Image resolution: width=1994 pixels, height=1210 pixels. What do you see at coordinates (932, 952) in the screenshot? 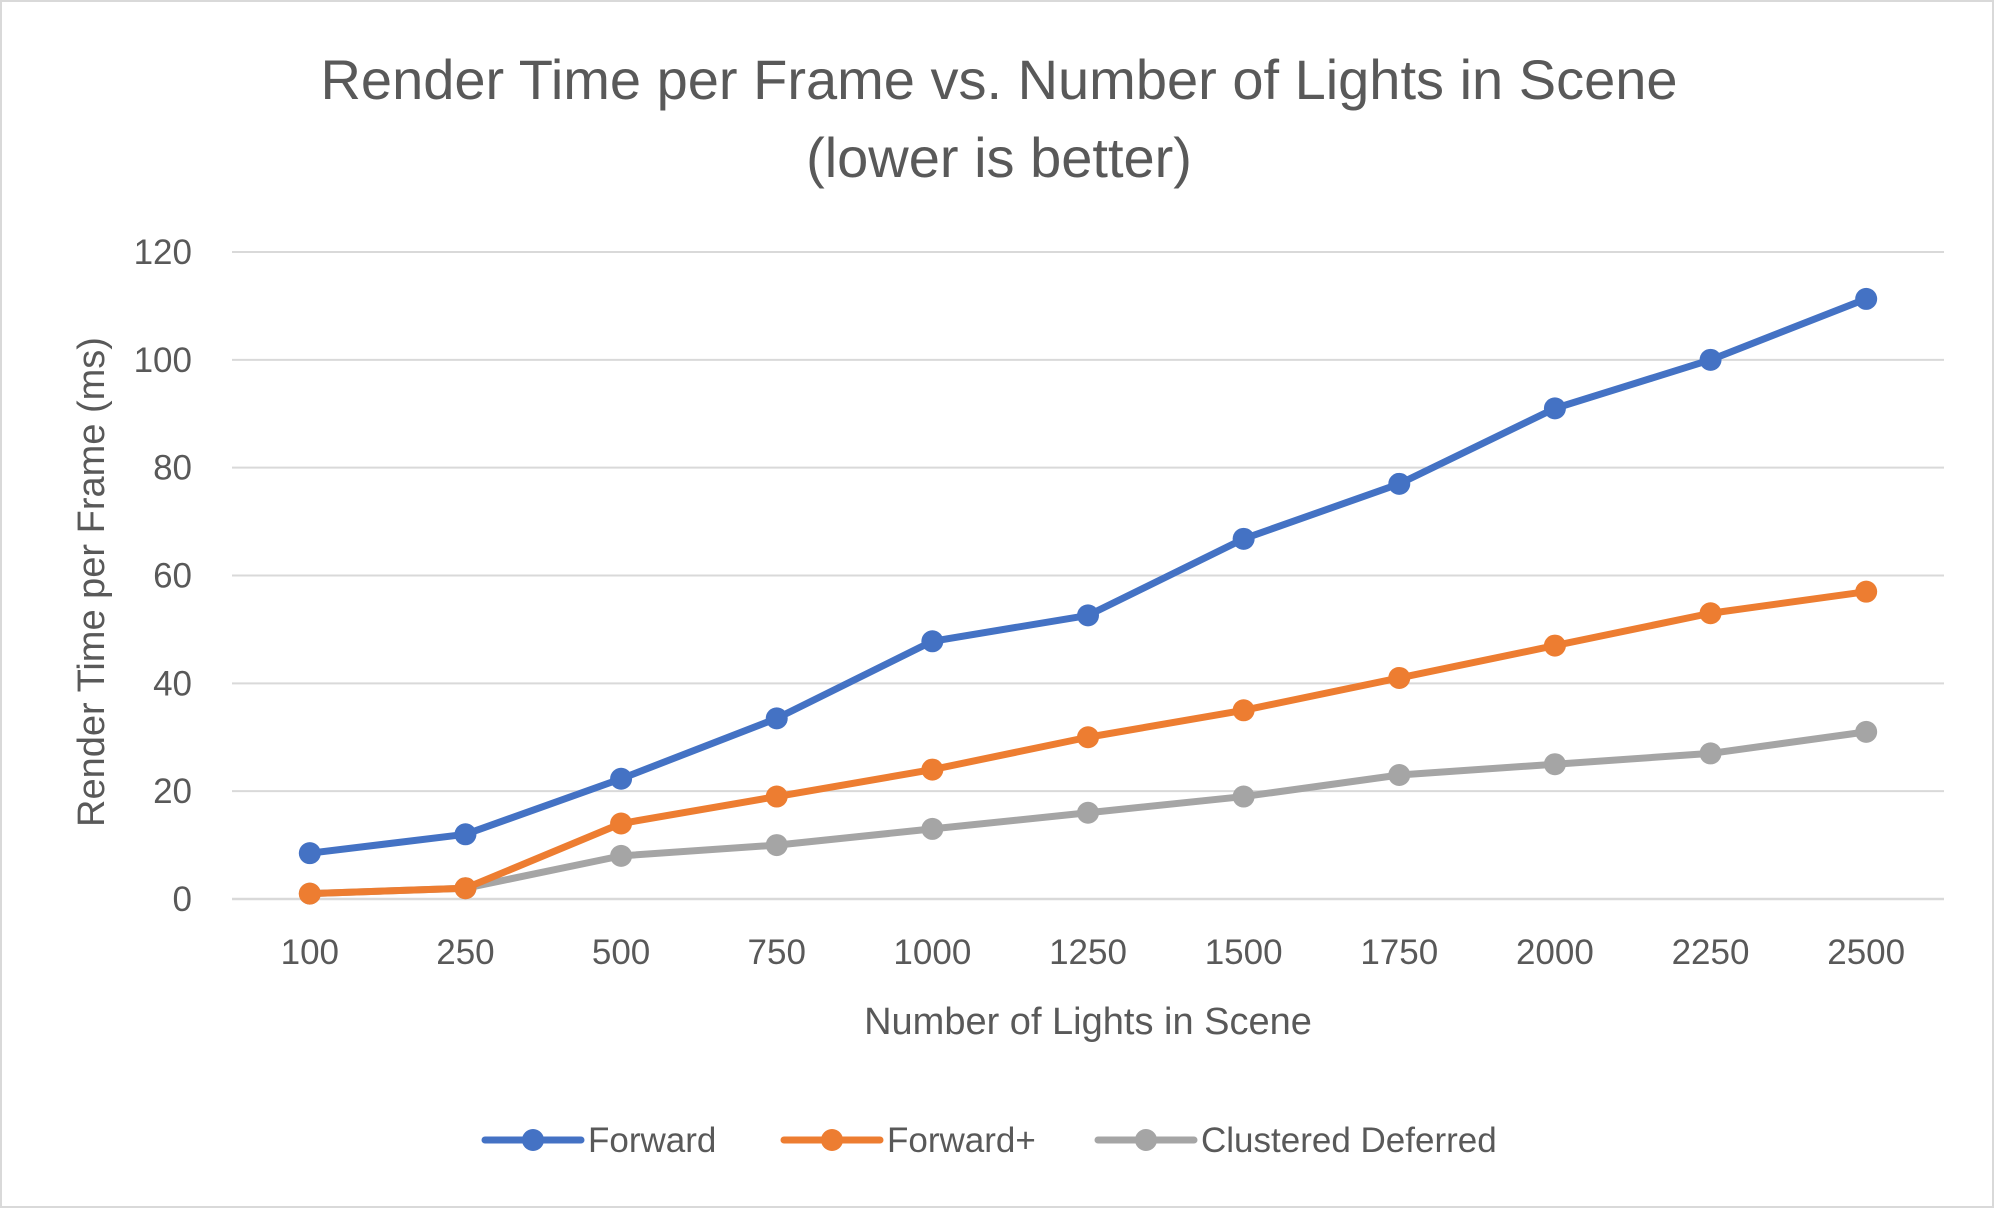
I see `x-tick-label: 1000` at bounding box center [932, 952].